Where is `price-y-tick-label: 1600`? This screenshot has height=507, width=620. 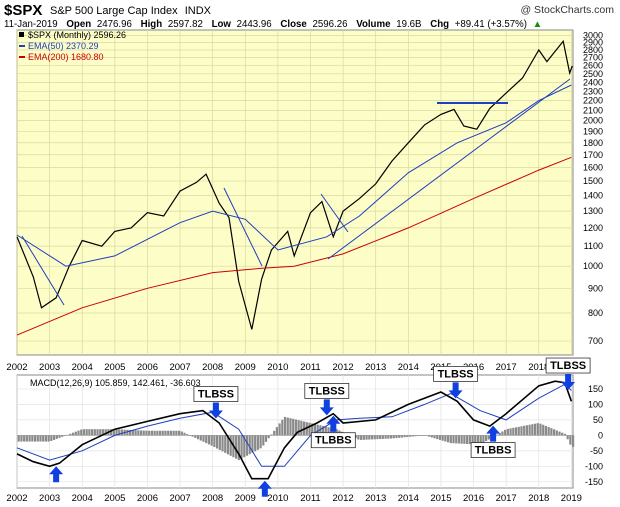 price-y-tick-label: 1600 is located at coordinates (593, 167).